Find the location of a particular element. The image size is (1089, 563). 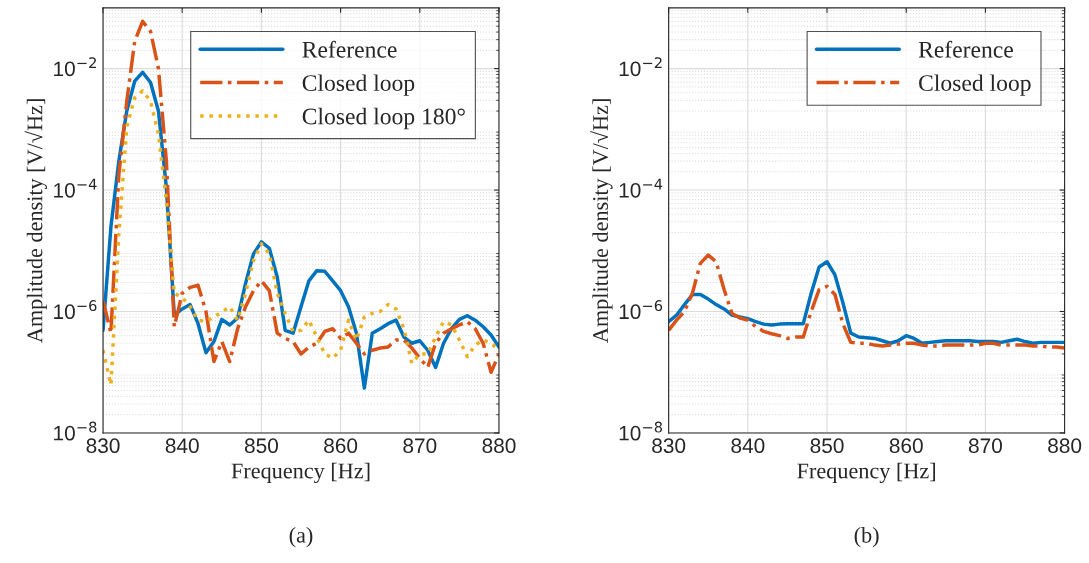

text: (b) is located at coordinates (866, 537).